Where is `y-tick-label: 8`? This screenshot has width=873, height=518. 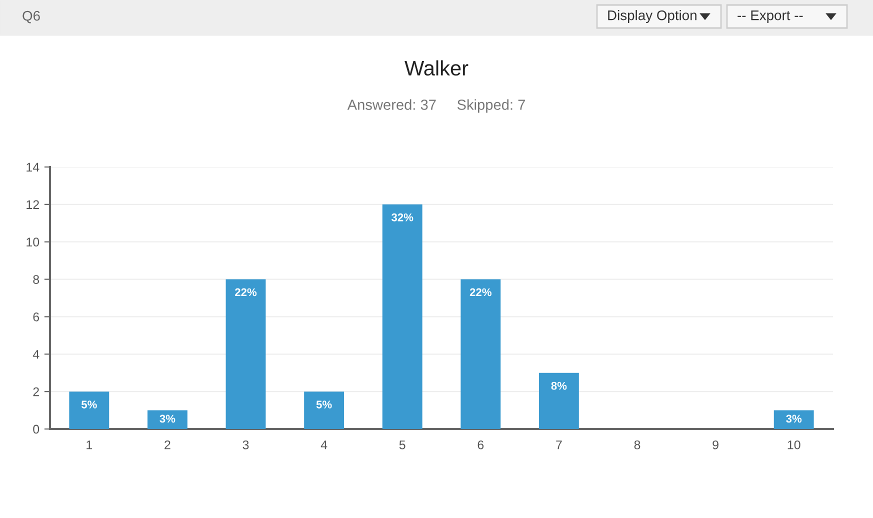
y-tick-label: 8 is located at coordinates (36, 279).